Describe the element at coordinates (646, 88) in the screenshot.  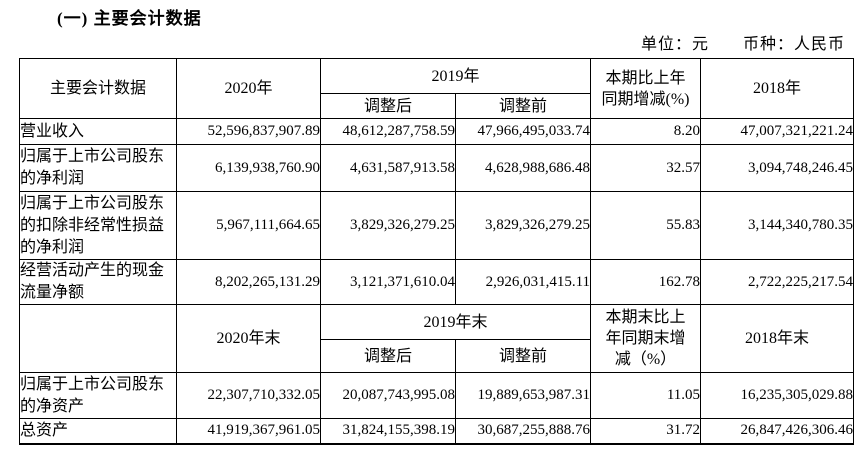
I see `header-change-pct: 本期比上年 同期增减(%)` at that location.